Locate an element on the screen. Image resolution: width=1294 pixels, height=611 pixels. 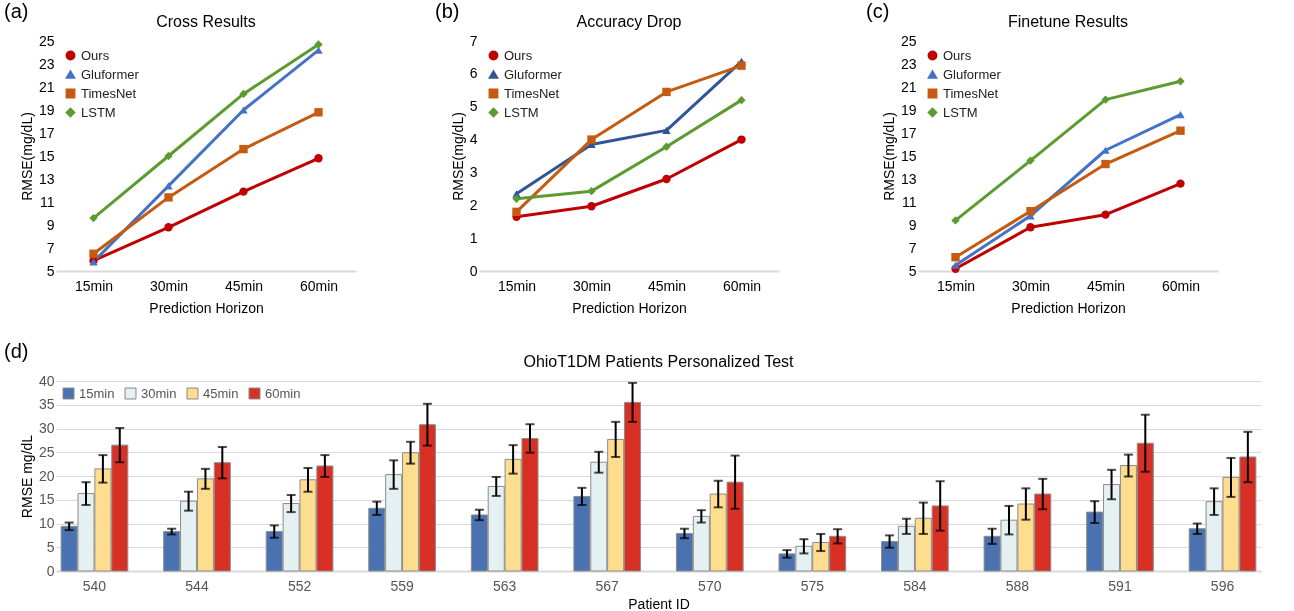
x-tick-label: 559 is located at coordinates (402, 585).